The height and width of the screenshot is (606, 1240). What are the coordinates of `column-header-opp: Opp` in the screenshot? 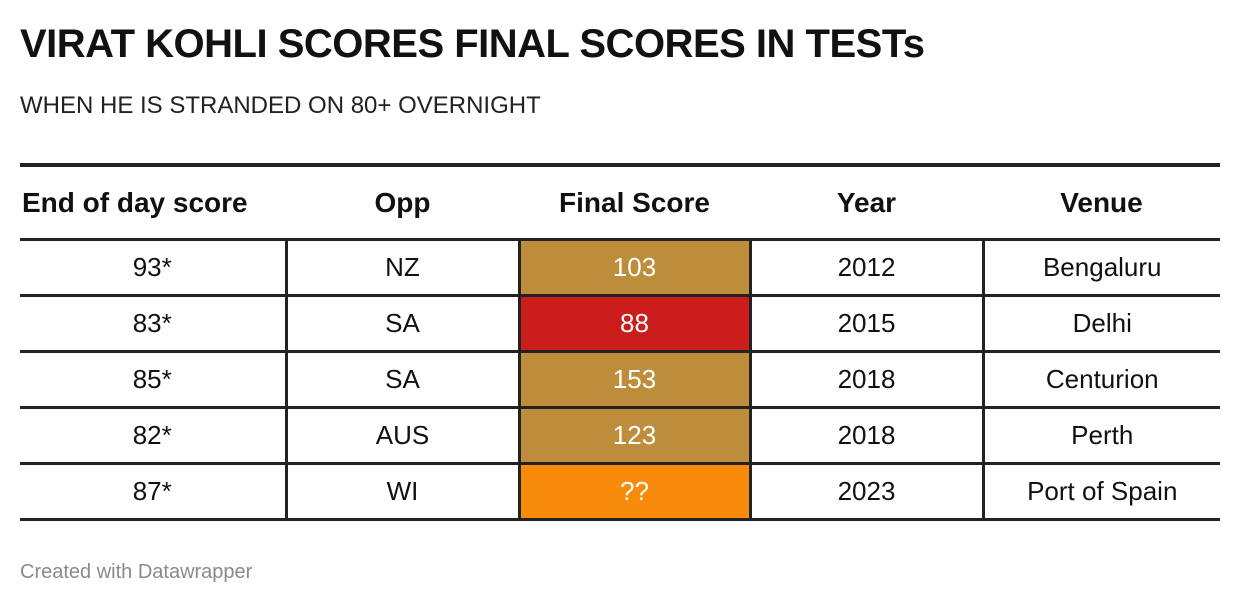 It's located at (402, 202).